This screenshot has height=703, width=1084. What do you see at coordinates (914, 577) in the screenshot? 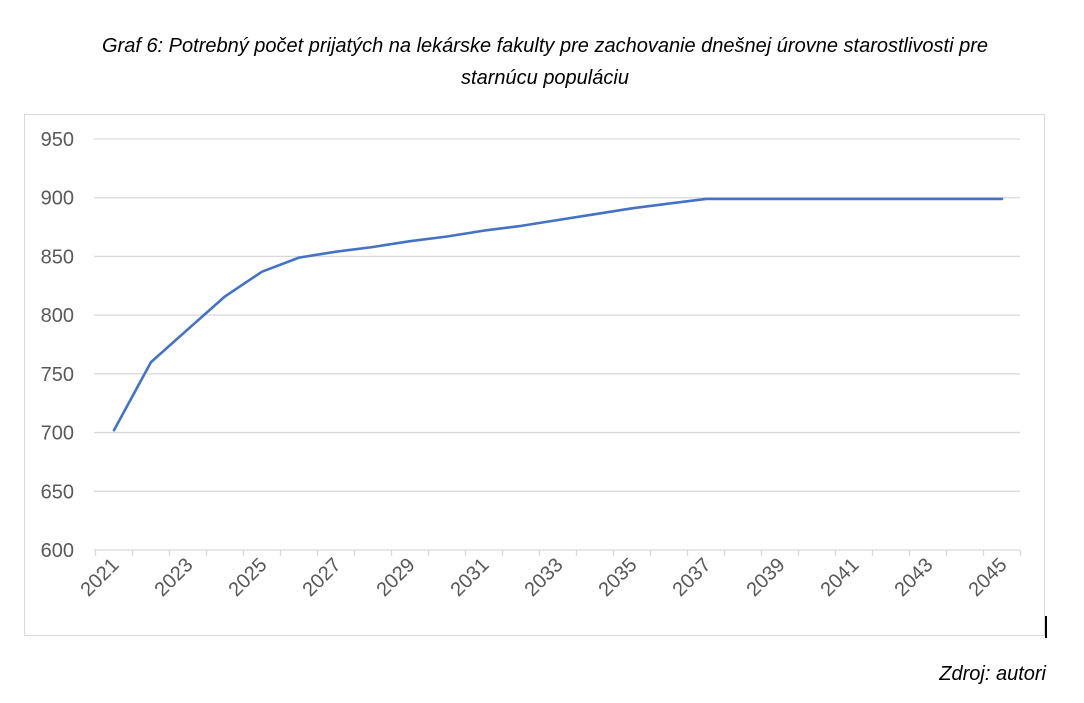
I see `x-tick-label: 2043` at bounding box center [914, 577].